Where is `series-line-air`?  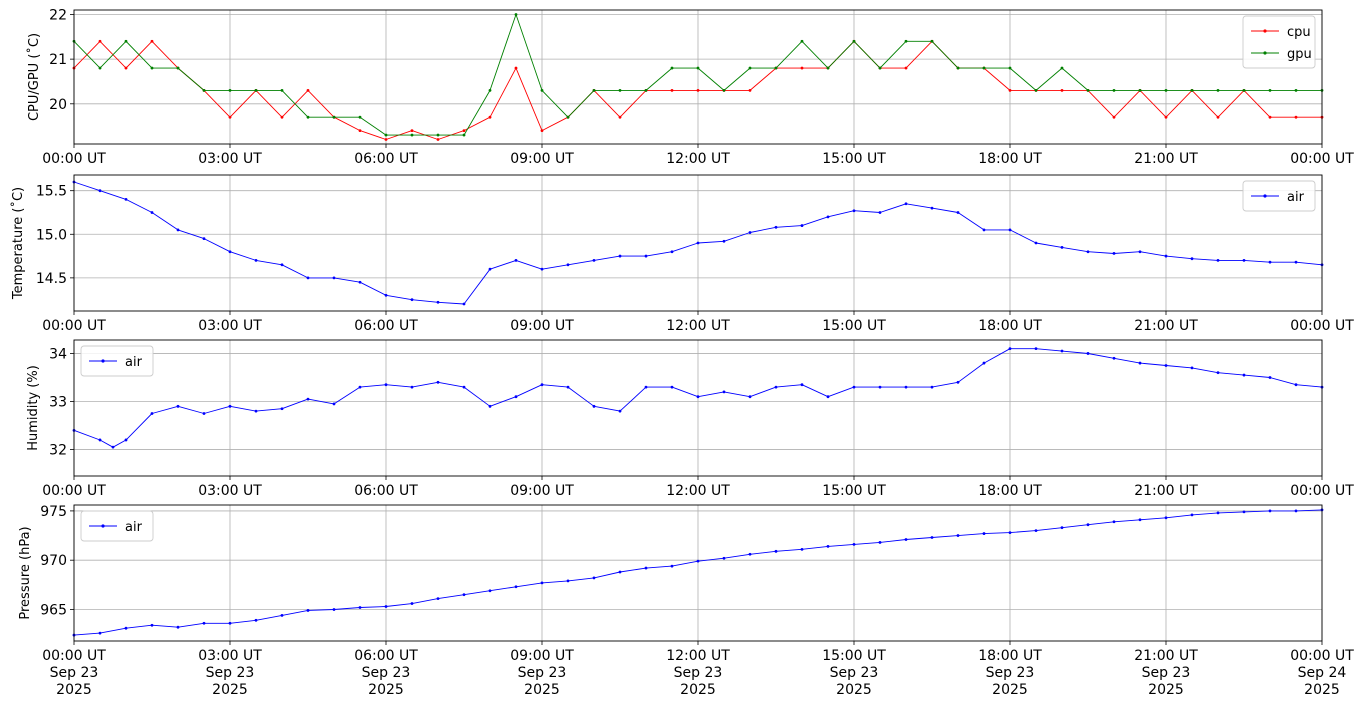 series-line-air is located at coordinates (698, 398).